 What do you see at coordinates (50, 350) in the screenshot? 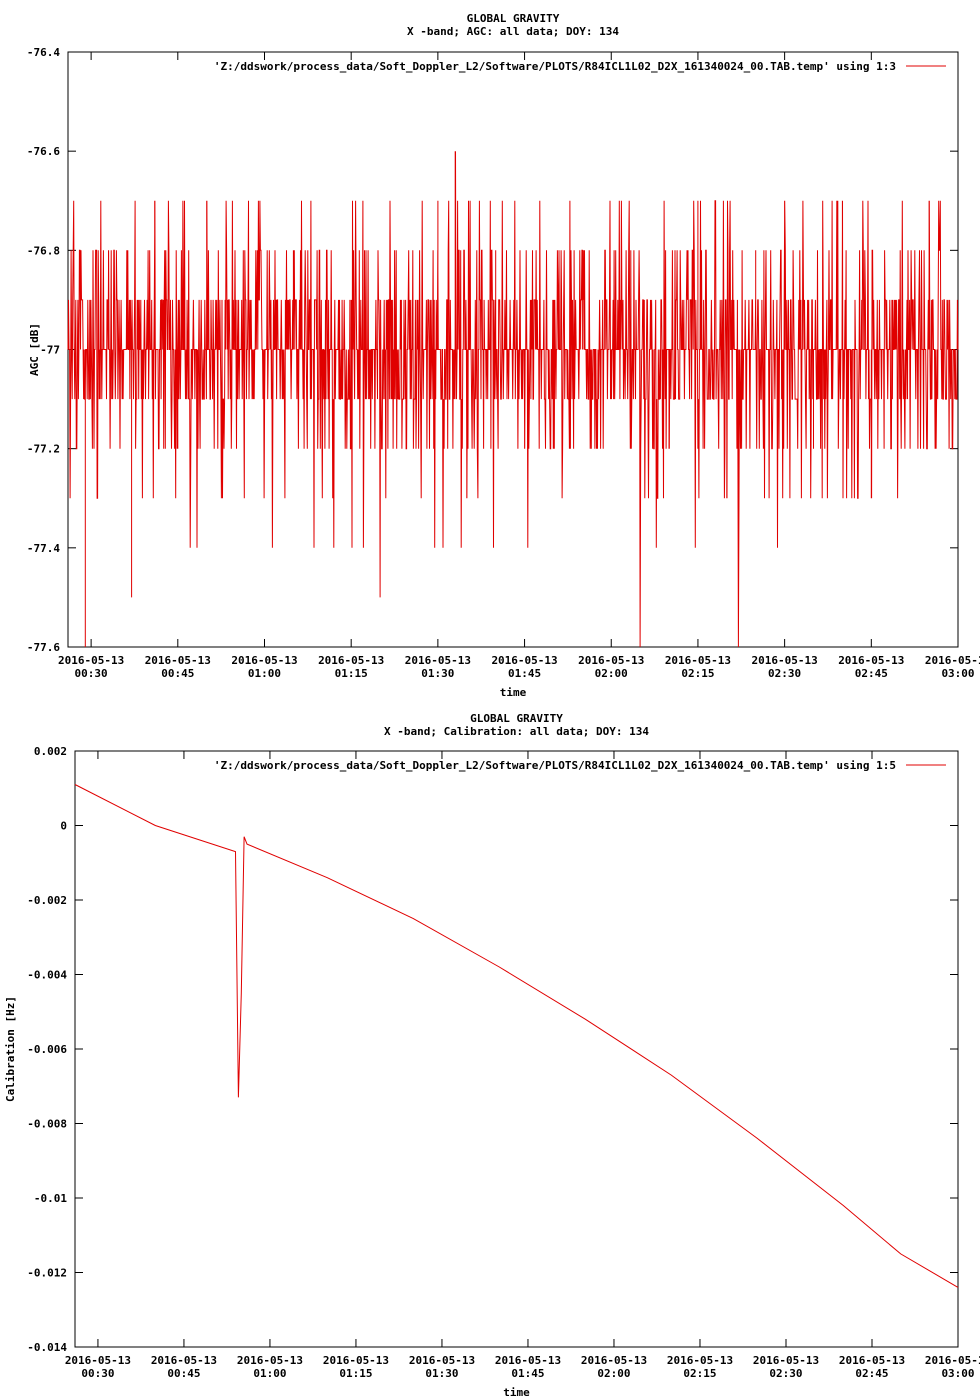
I see `y-tick-label: -77` at bounding box center [50, 350].